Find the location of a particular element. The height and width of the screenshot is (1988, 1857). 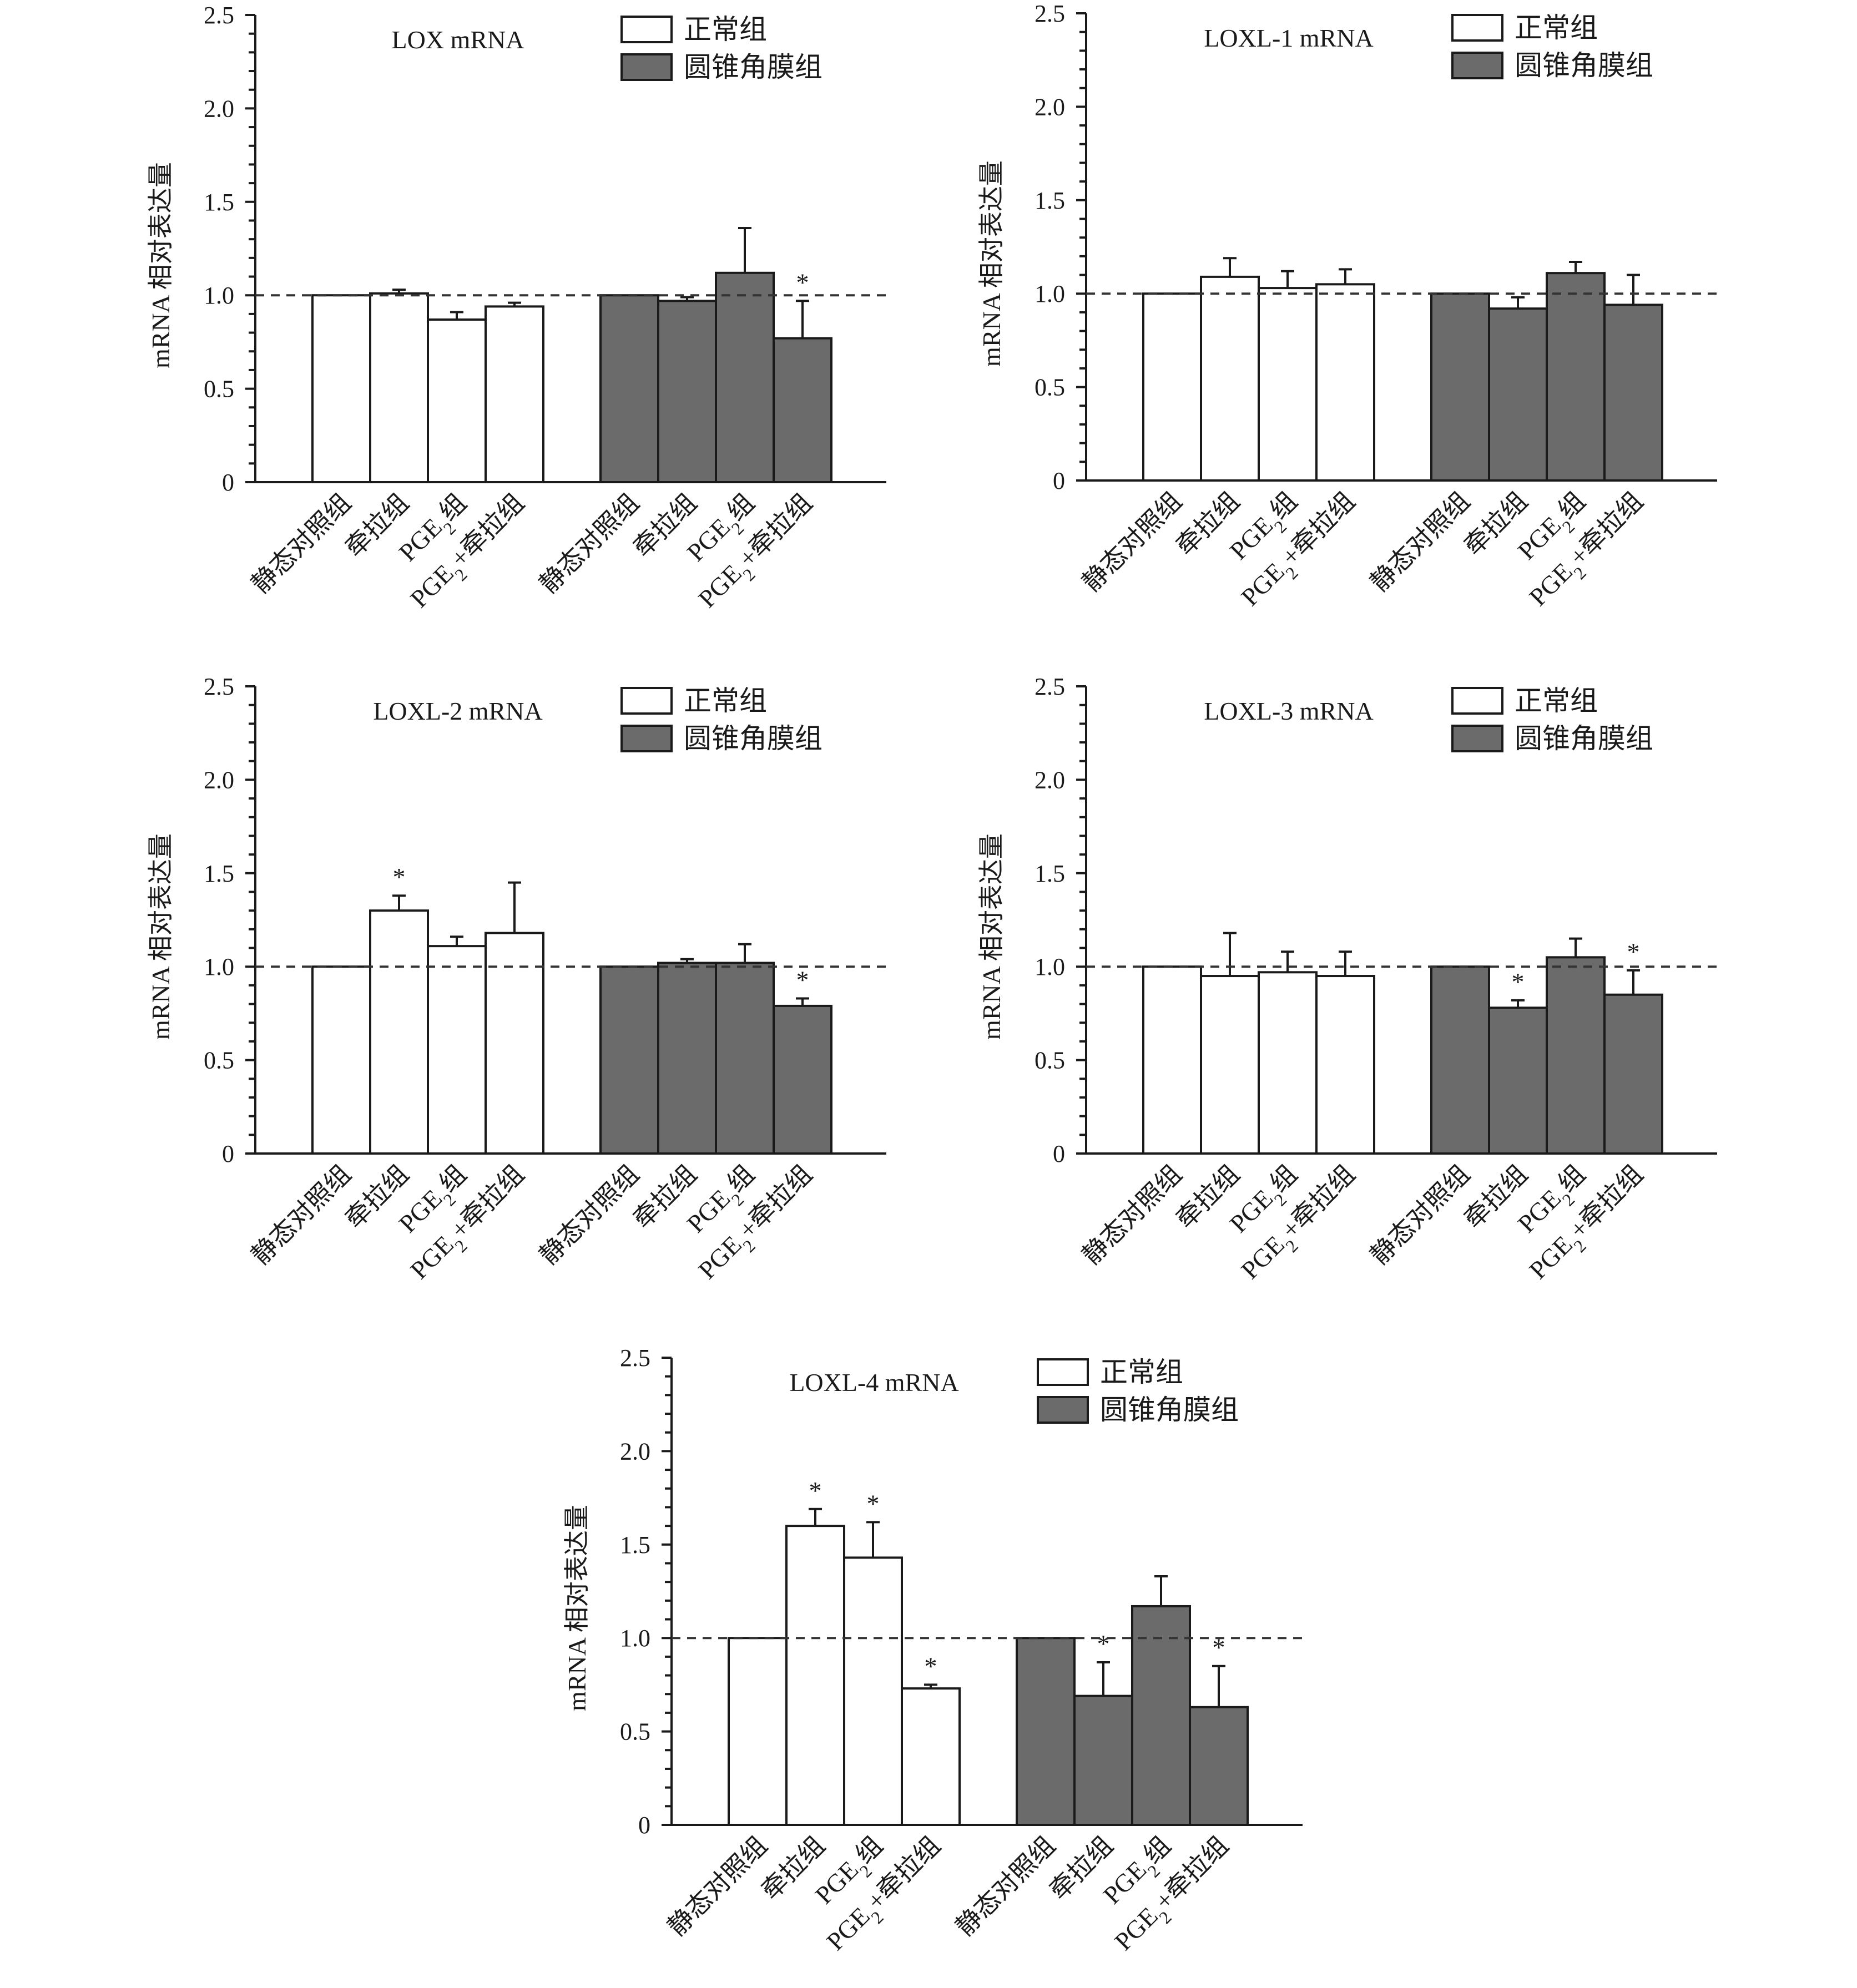

chart-title: LOXL-4 mRNA is located at coordinates (873, 1382).